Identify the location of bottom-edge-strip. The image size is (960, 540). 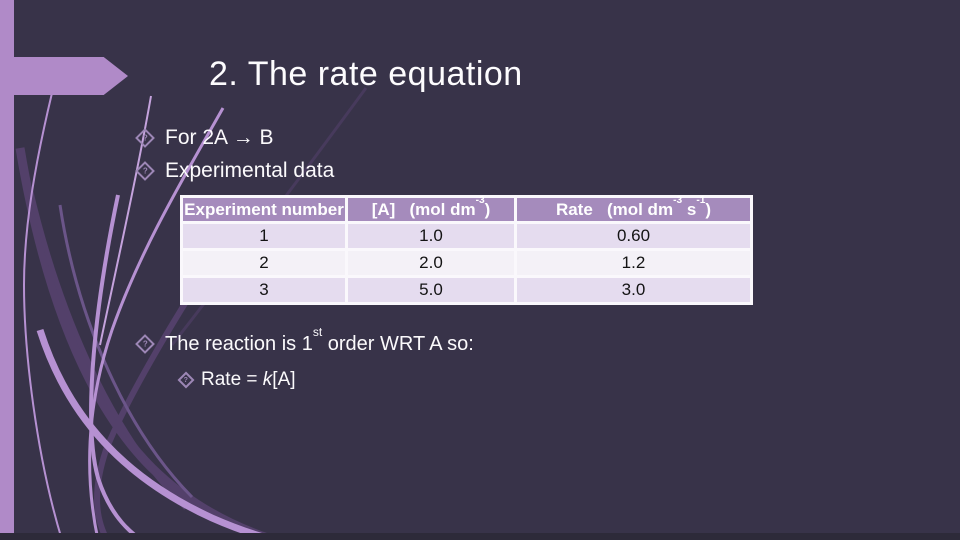
(480, 536).